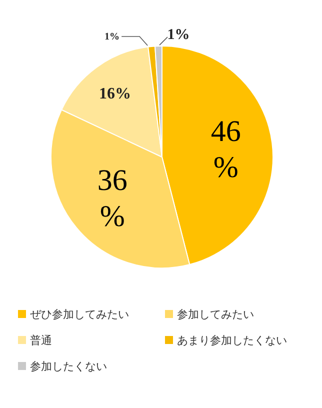 This screenshot has width=322, height=408. Describe the element at coordinates (41, 340) in the screenshot. I see `legend-label: 普通` at that location.